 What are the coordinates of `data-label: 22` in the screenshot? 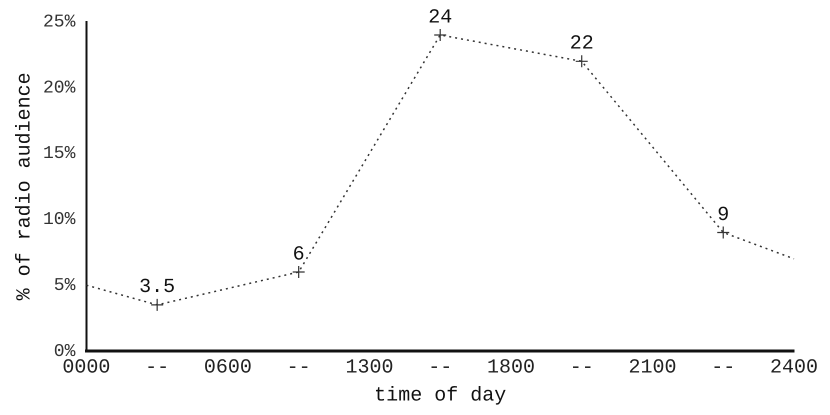 It's located at (582, 44).